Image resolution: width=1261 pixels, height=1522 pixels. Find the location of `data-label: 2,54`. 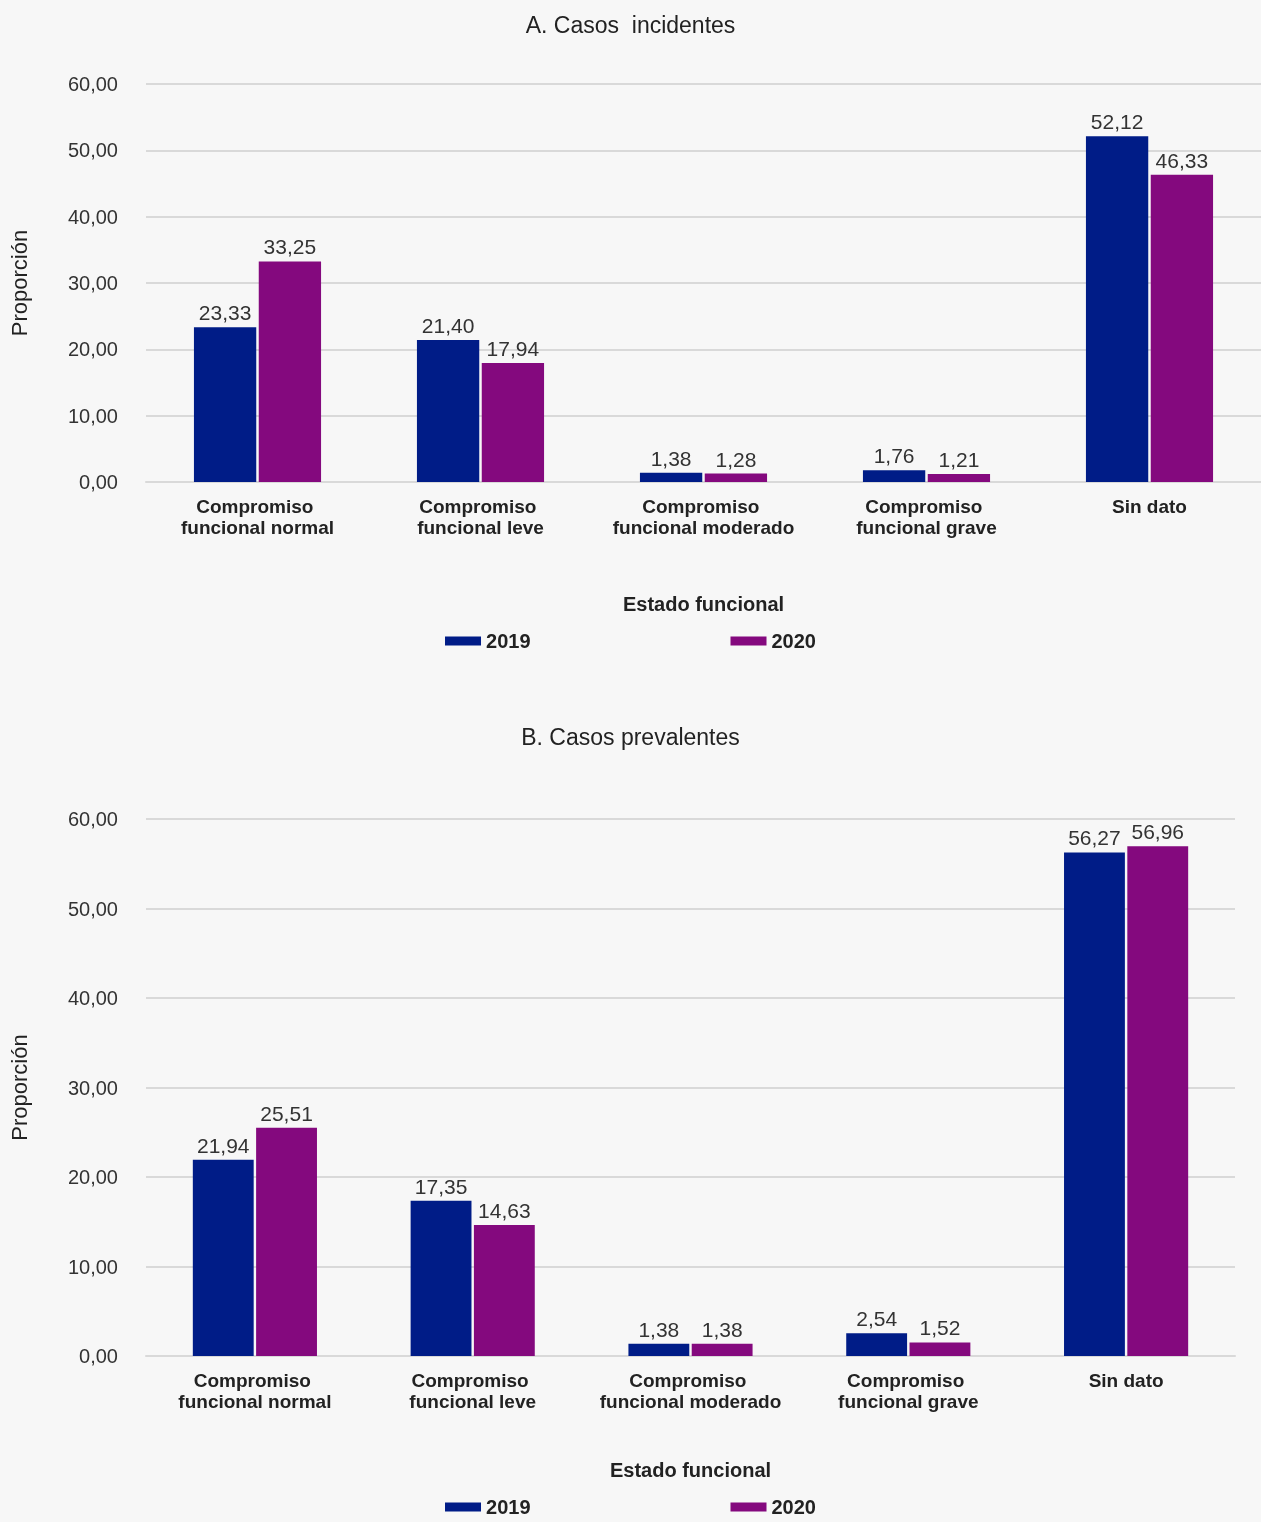

data-label: 2,54 is located at coordinates (877, 1319).